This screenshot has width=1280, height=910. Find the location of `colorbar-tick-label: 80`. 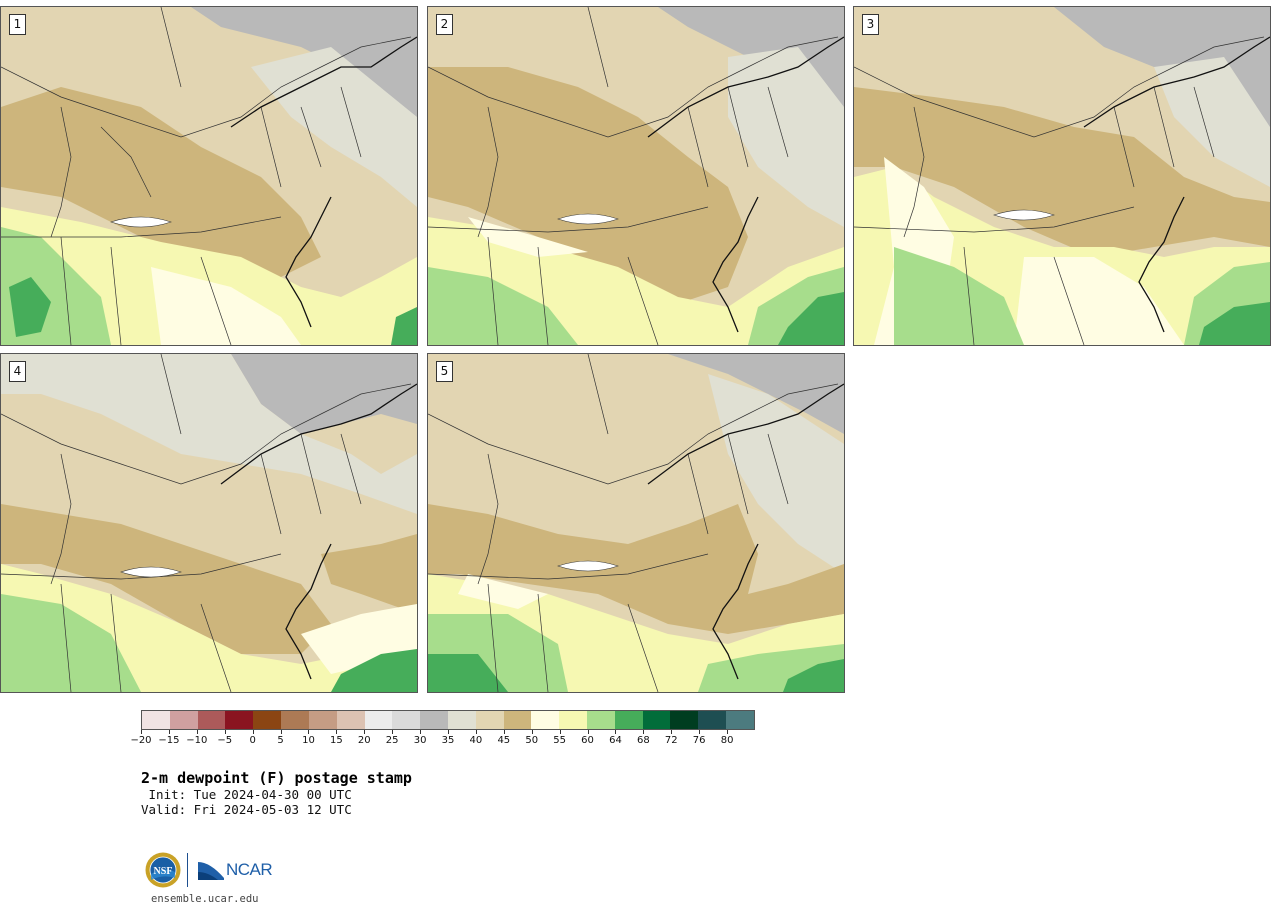

colorbar-tick-label: 80 is located at coordinates (727, 740).